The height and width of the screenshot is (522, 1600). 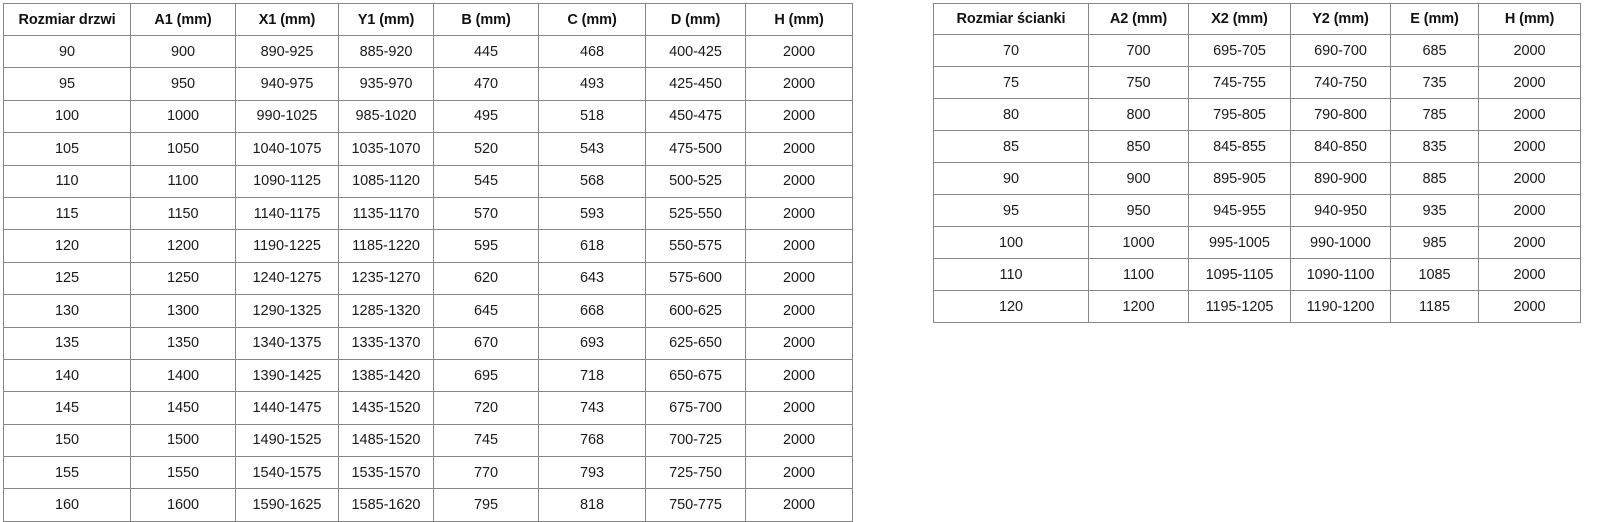 What do you see at coordinates (287, 51) in the screenshot?
I see `table-cell: 890-925` at bounding box center [287, 51].